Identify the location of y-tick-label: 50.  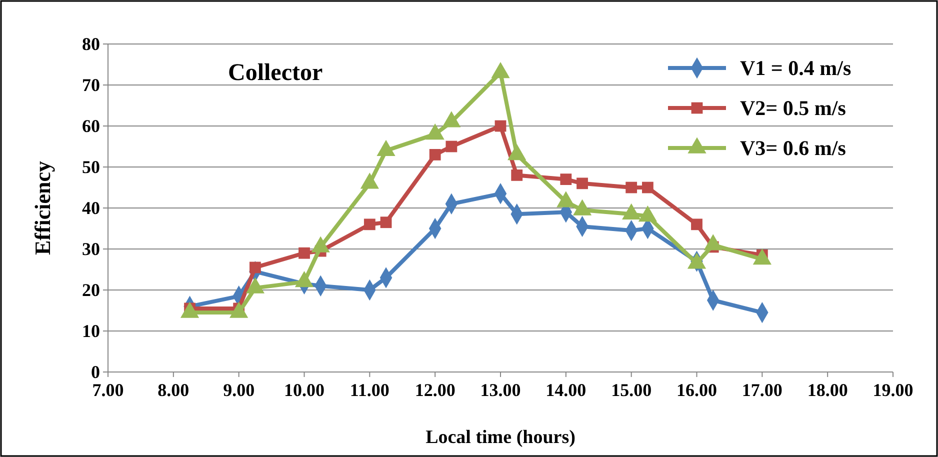
(91, 166).